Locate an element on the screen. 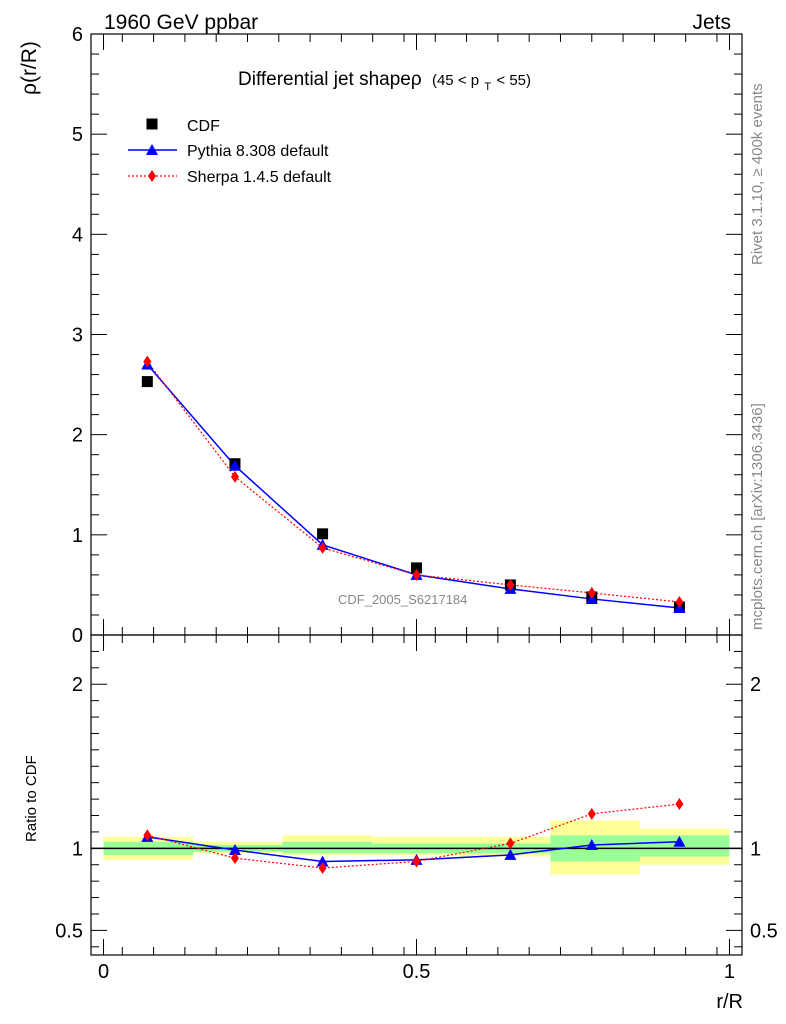 Image resolution: width=786 pixels, height=1024 pixels. main-ytick-label-6: 6 is located at coordinates (77, 35).